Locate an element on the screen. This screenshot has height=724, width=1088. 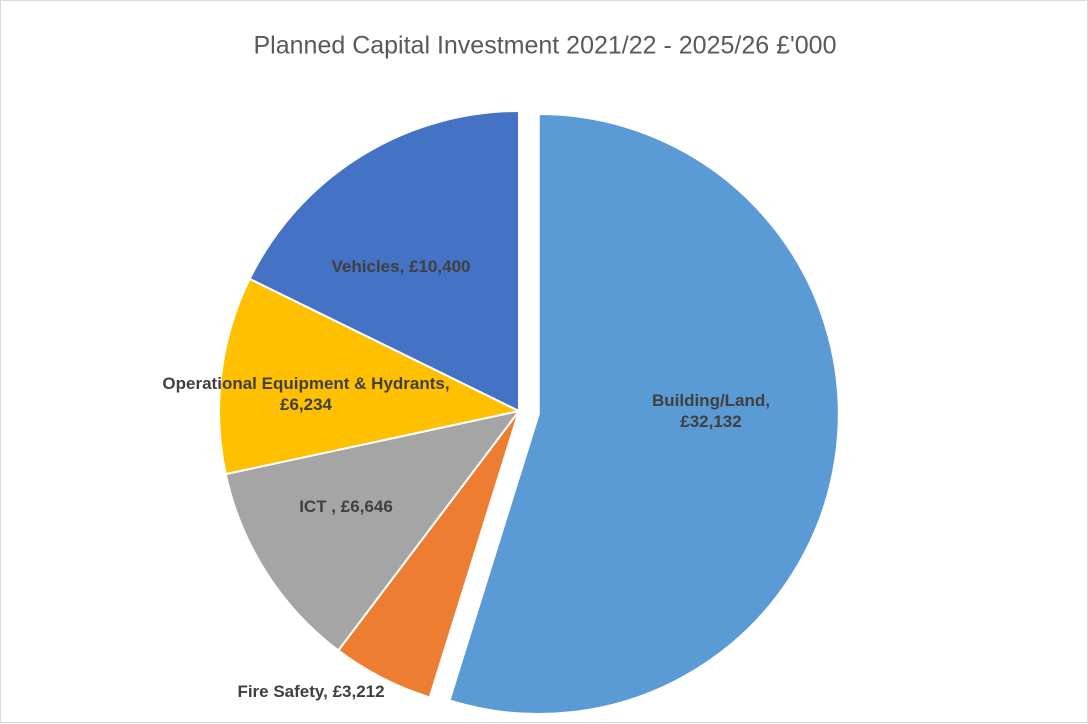
label-body: Operational Equipment & Hydrants, £6,234 is located at coordinates (306, 394).